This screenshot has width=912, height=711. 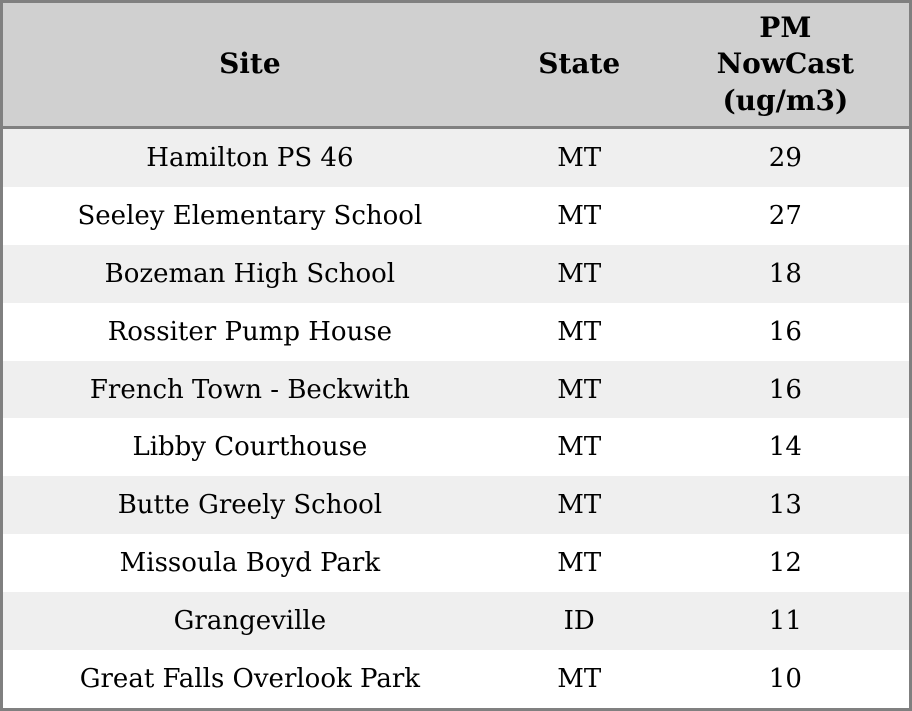 What do you see at coordinates (250, 389) in the screenshot?
I see `site-cell: French Town - Beckwith` at bounding box center [250, 389].